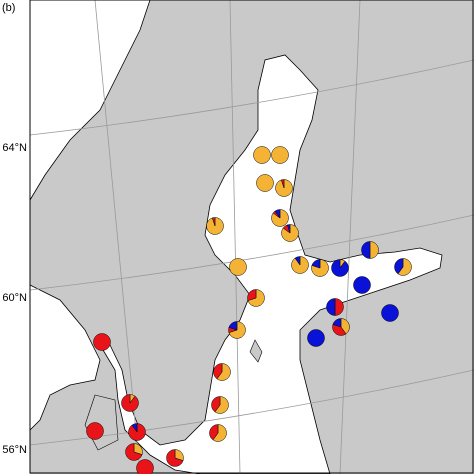  Describe the element at coordinates (256, 351) in the screenshot. I see `island` at that location.